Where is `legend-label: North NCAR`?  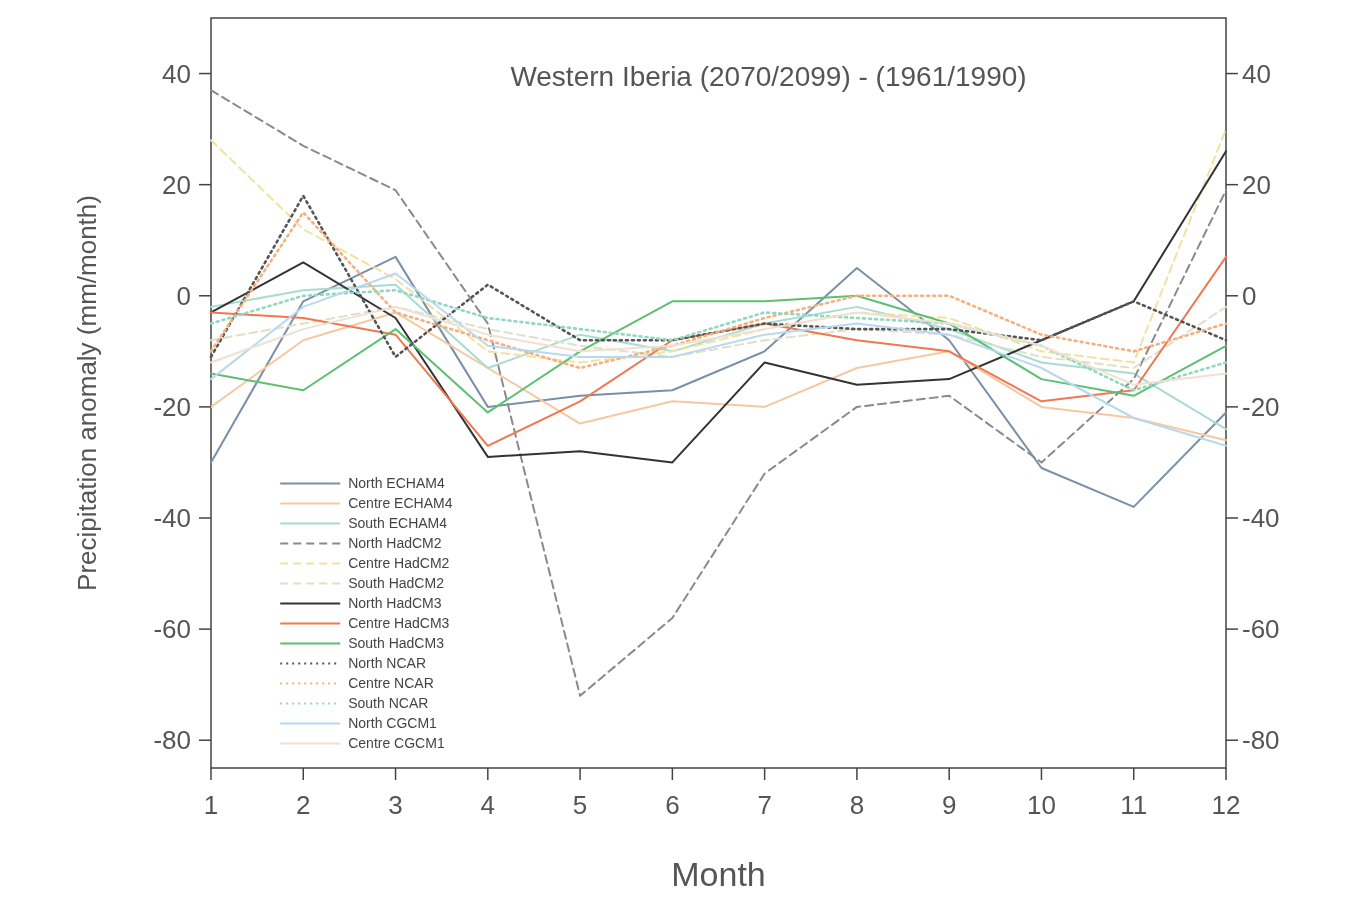 legend-label: North NCAR is located at coordinates (387, 663).